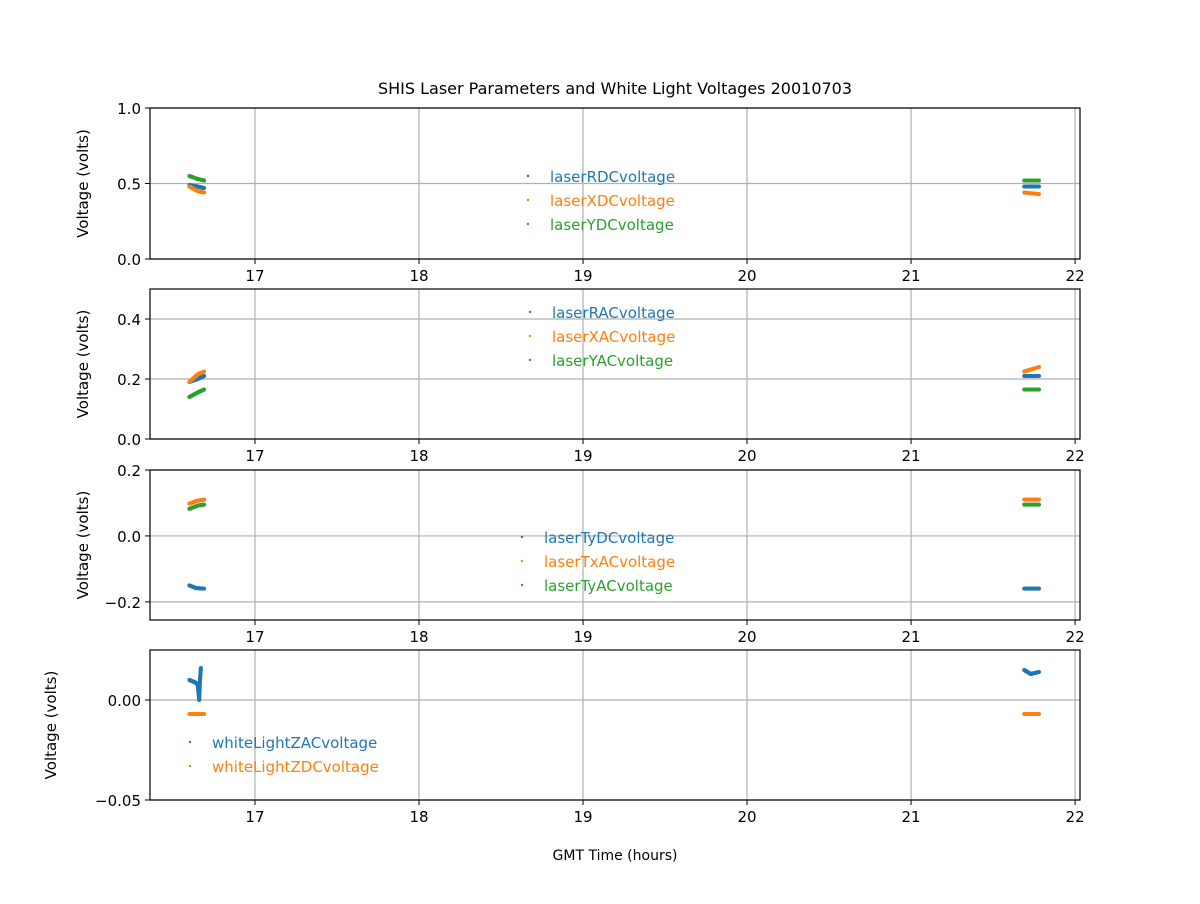 This screenshot has height=904, width=1200. I want to click on legend-label: laserYDCvoltage, so click(612, 225).